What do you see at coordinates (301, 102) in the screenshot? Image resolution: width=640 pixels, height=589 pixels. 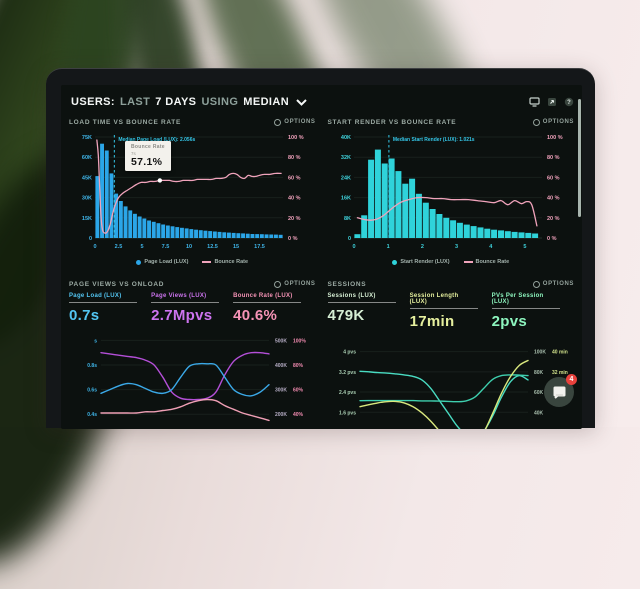 I see `chevron-down-icon` at bounding box center [301, 102].